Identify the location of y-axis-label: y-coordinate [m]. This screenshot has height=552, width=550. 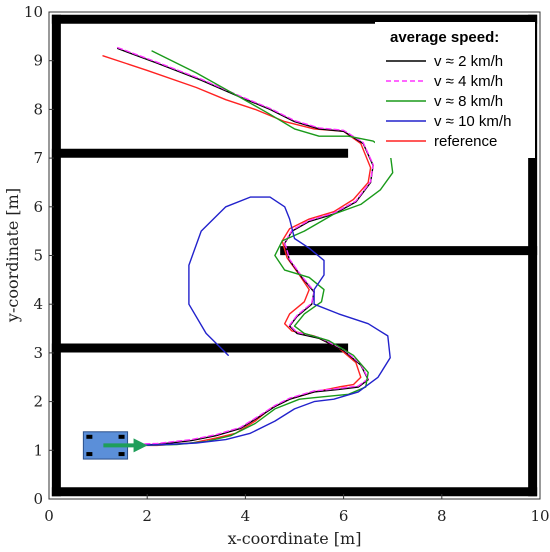
(12, 255).